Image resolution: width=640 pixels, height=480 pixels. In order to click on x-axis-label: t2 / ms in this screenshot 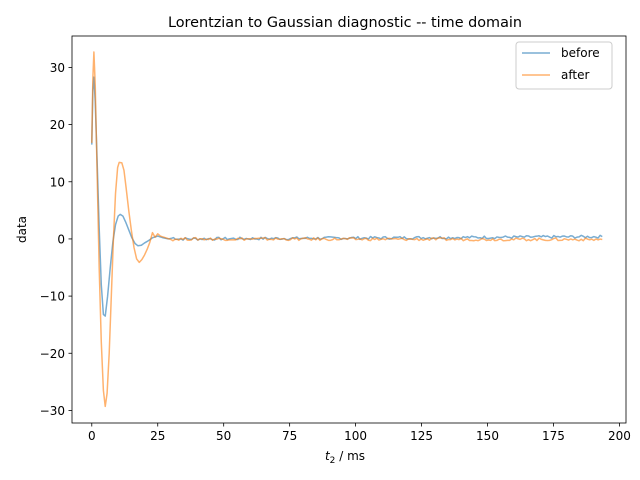, I will do `click(345, 457)`.